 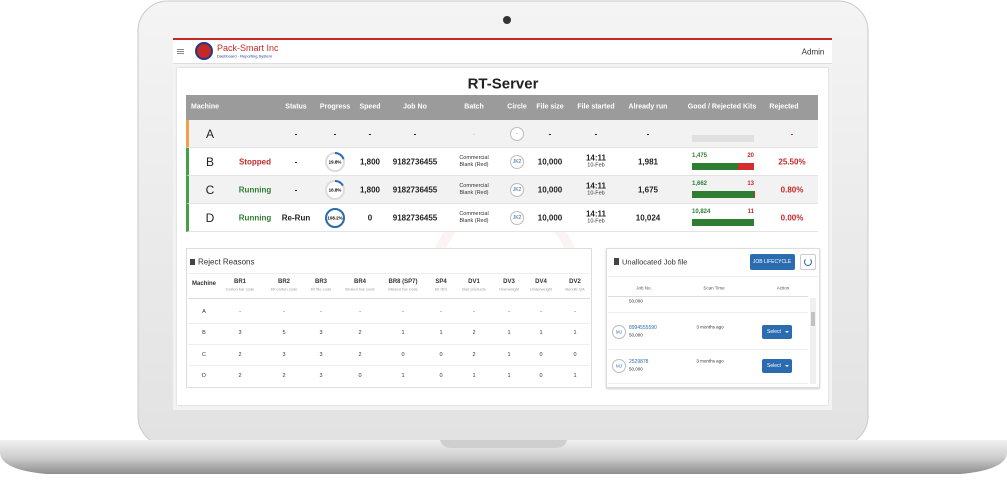 I want to click on ring-value, so click(x=335, y=162).